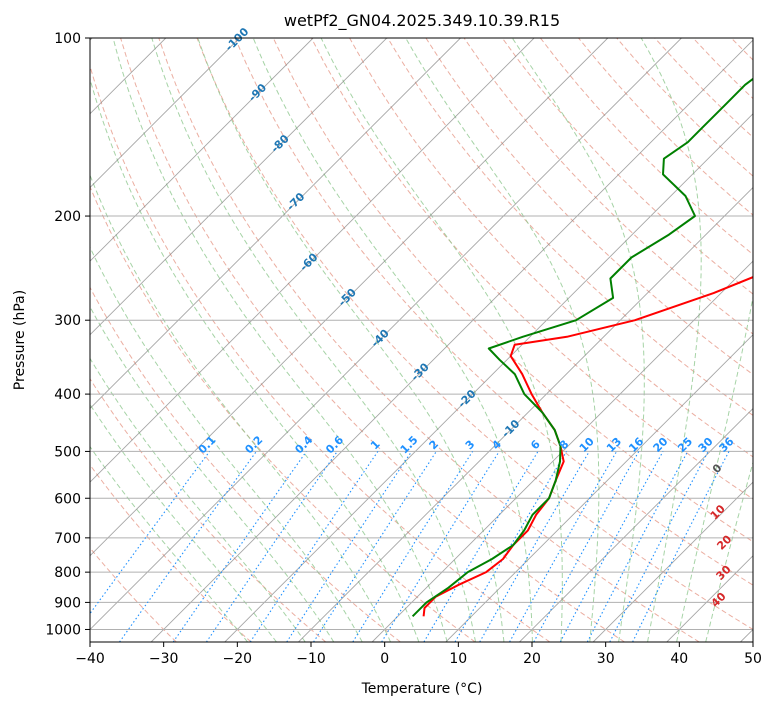 This screenshot has height=708, width=775. What do you see at coordinates (67, 573) in the screenshot?
I see `y-tick-label: 800` at bounding box center [67, 573].